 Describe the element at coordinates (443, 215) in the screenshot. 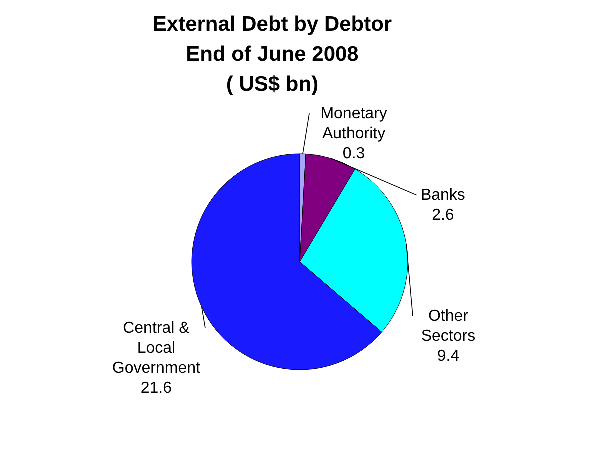

I see `data-label: 2.6` at that location.